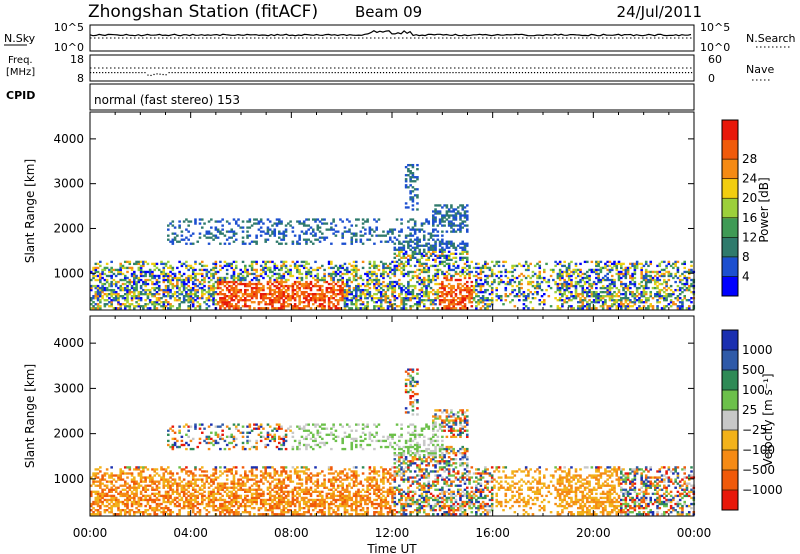  What do you see at coordinates (730, 266) in the screenshot?
I see `colorbar-swatch` at bounding box center [730, 266].